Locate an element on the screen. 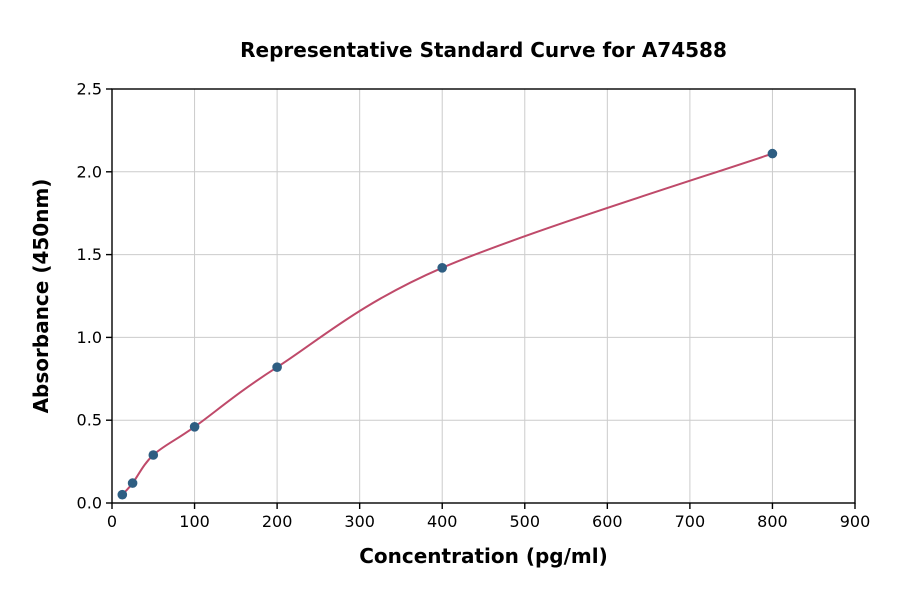 This screenshot has width=900, height=594. x-tick-label: 200 is located at coordinates (277, 521).